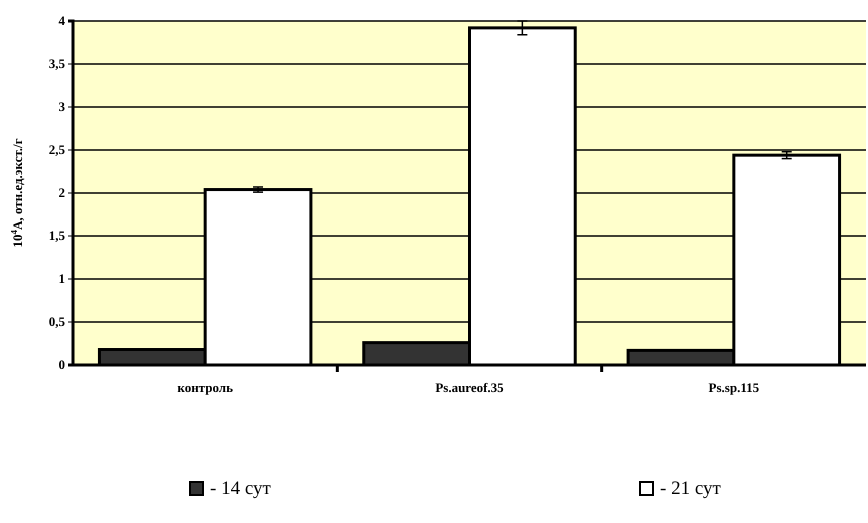  I want to click on legend-label: - 14 сут, so click(241, 488).